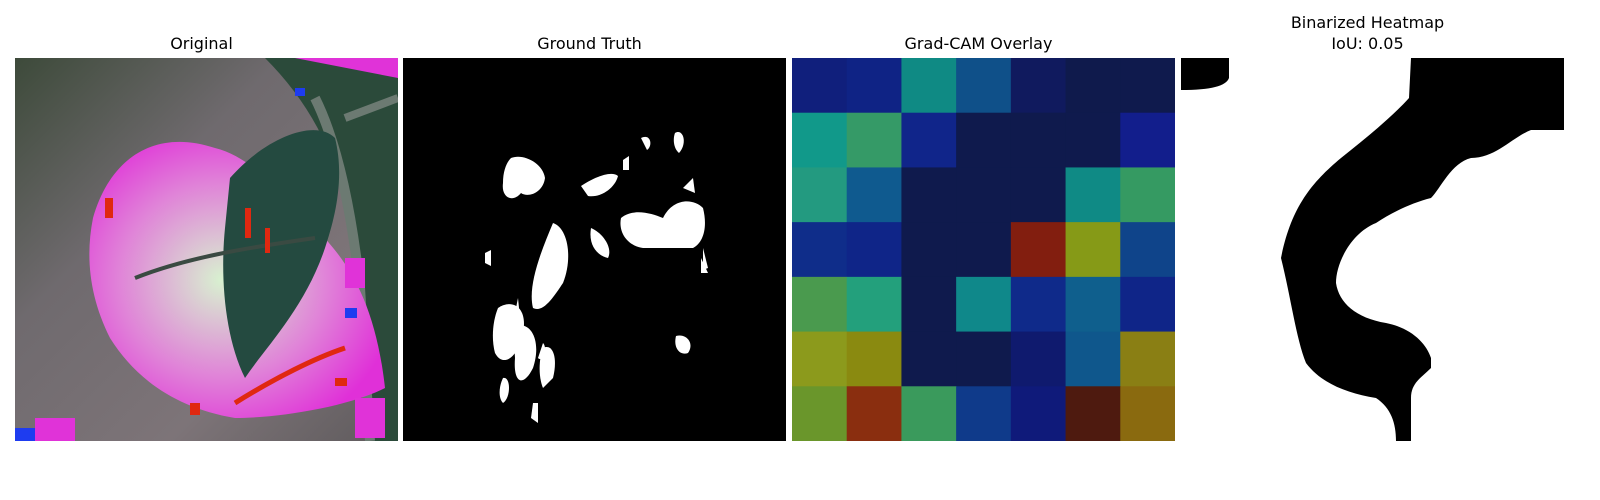 This screenshot has height=500, width=1600. Describe the element at coordinates (201, 43) in the screenshot. I see `panel-title-original: Original` at that location.